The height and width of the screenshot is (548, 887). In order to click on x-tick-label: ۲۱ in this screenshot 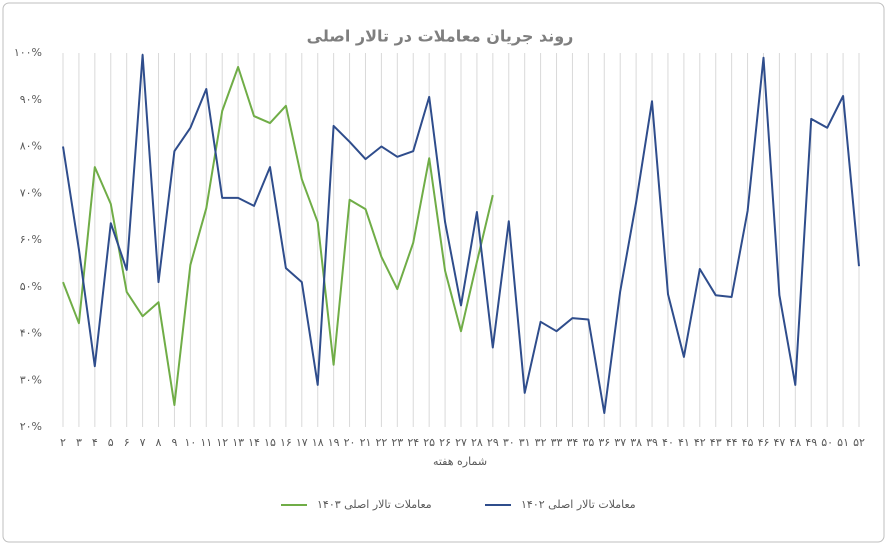, I will do `click(366, 442)`.